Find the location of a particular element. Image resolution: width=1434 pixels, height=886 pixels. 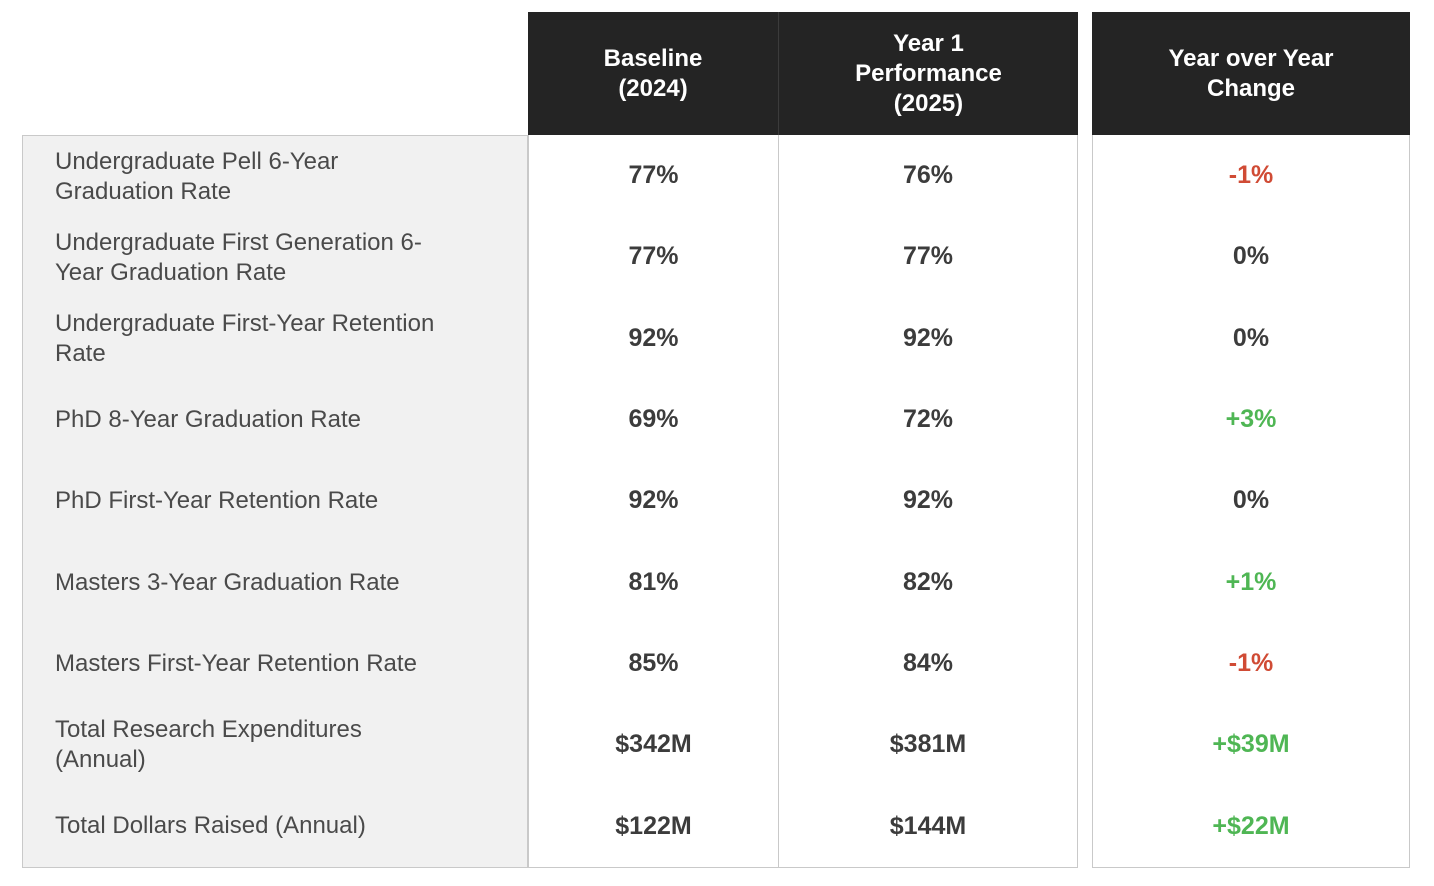

metric-label: Total Research Expenditures (Annual) is located at coordinates (208, 745).